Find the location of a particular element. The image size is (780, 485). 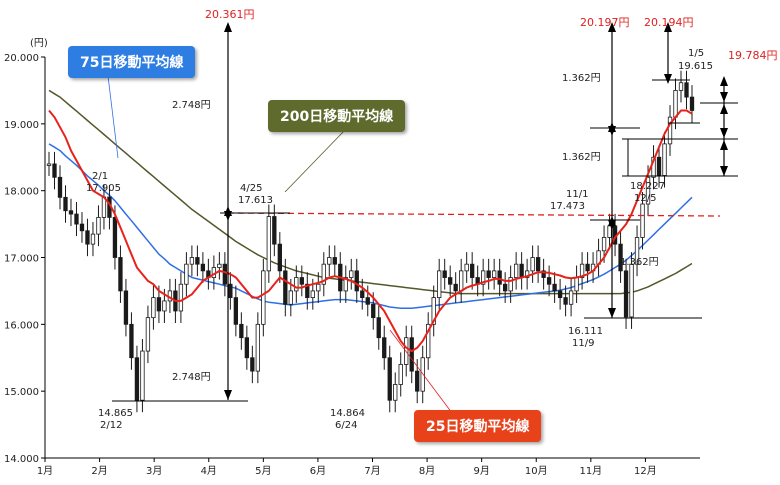

y-tick-label: 18.000 is located at coordinates (21, 192).